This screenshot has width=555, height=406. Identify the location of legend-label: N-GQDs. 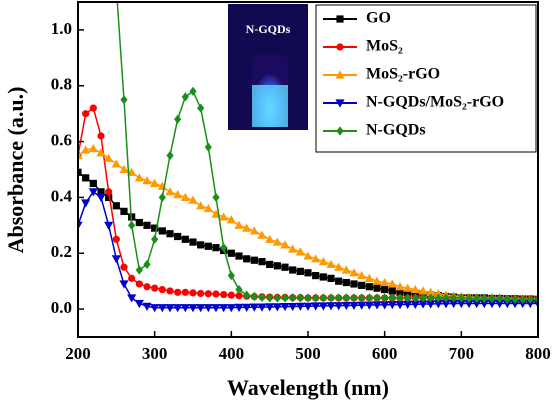
(396, 130).